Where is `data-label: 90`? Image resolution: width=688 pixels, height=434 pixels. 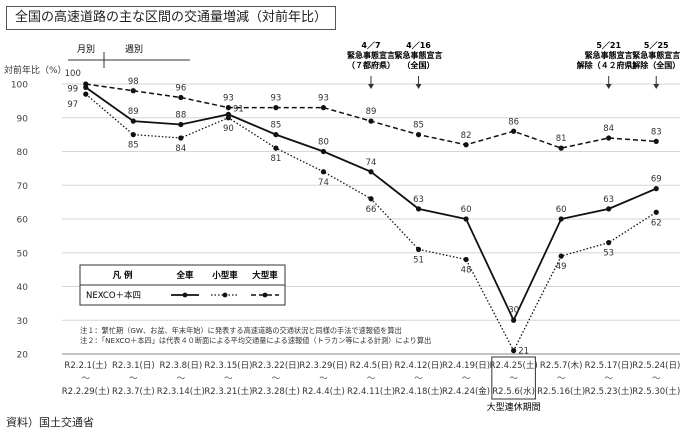
data-label: 90 is located at coordinates (228, 129).